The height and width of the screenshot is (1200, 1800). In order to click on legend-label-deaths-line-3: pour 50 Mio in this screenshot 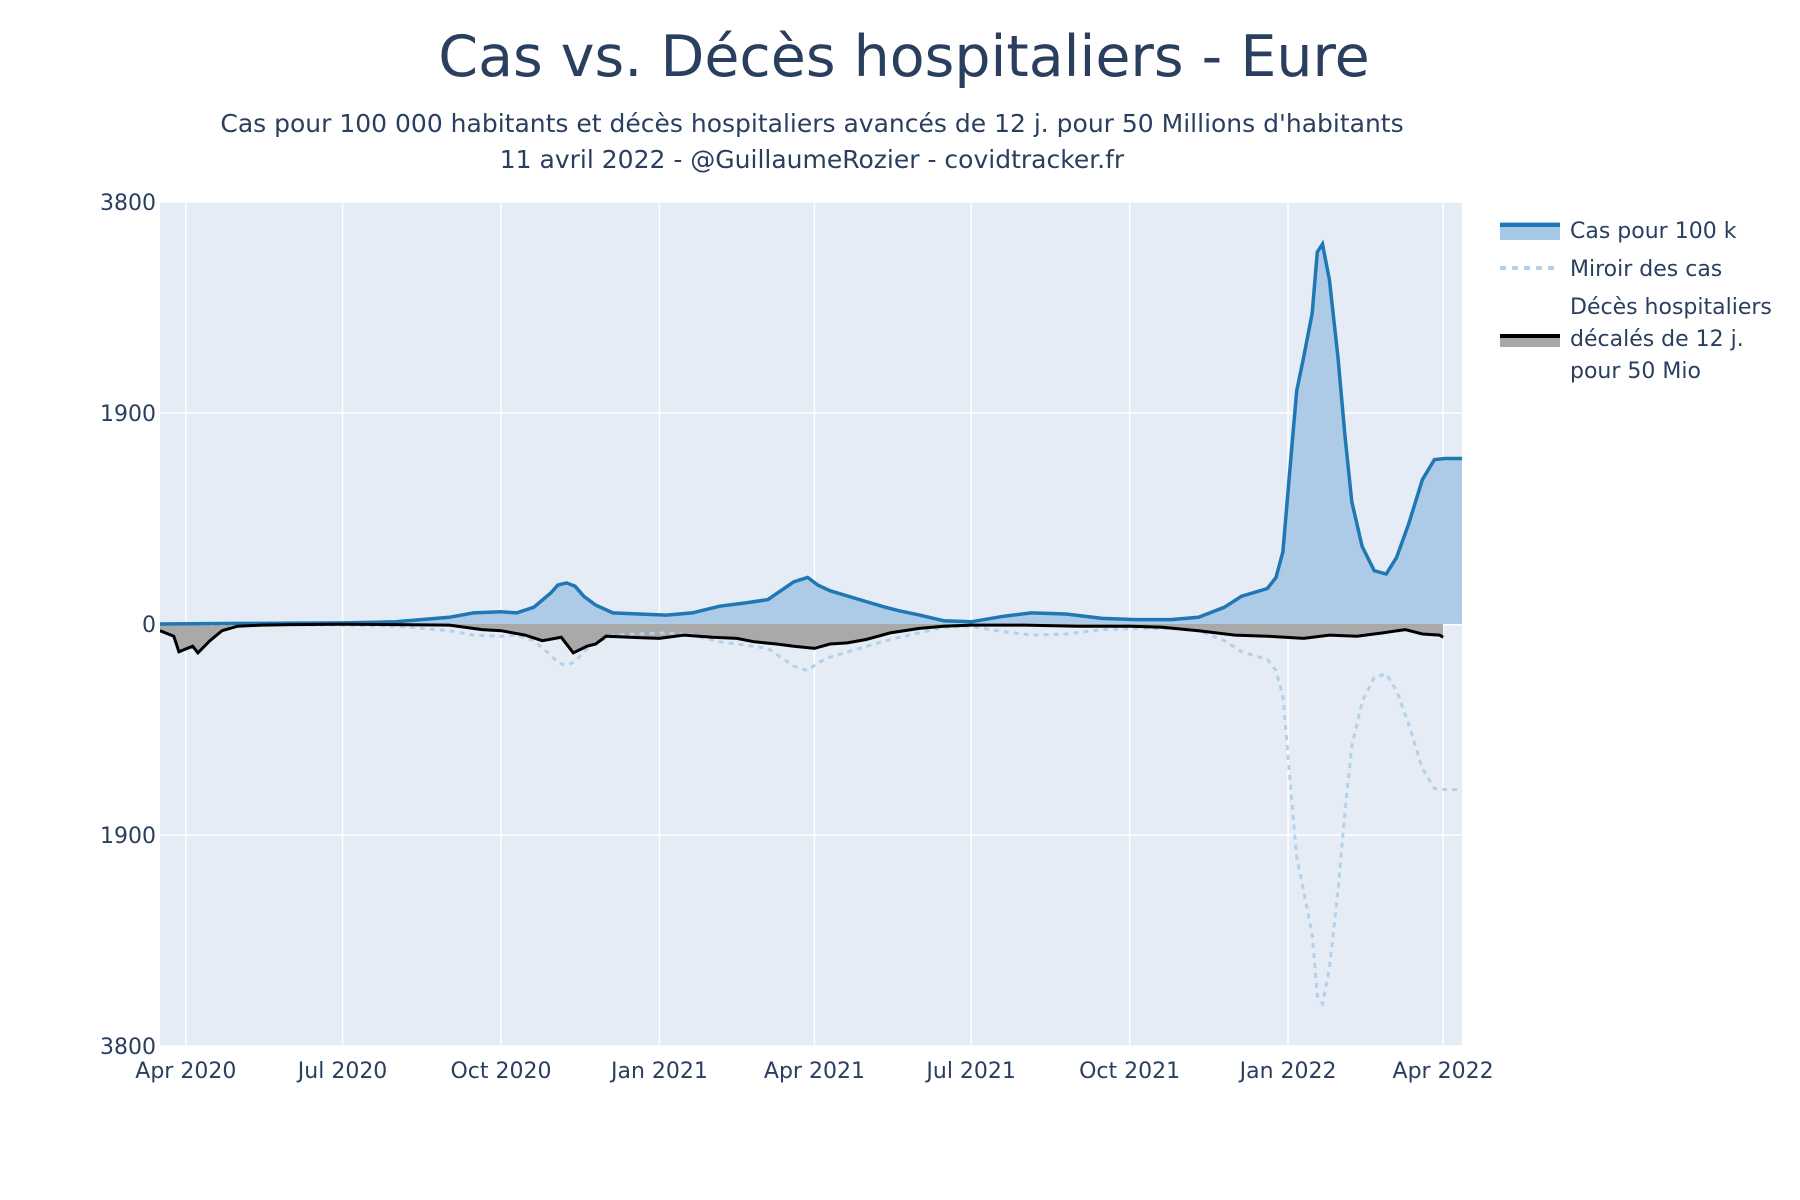, I will do `click(1635, 371)`.